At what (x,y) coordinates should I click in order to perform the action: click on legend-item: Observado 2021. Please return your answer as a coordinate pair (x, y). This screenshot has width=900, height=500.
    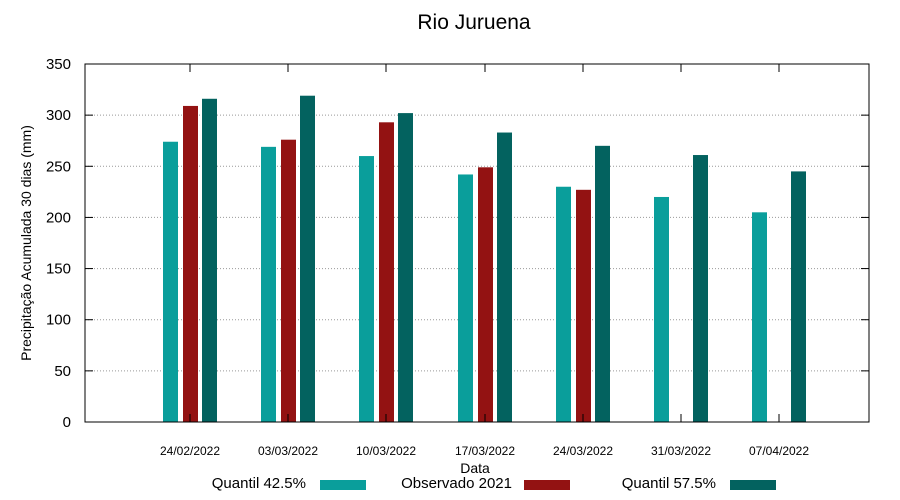
    Looking at the image, I should click on (450, 484).